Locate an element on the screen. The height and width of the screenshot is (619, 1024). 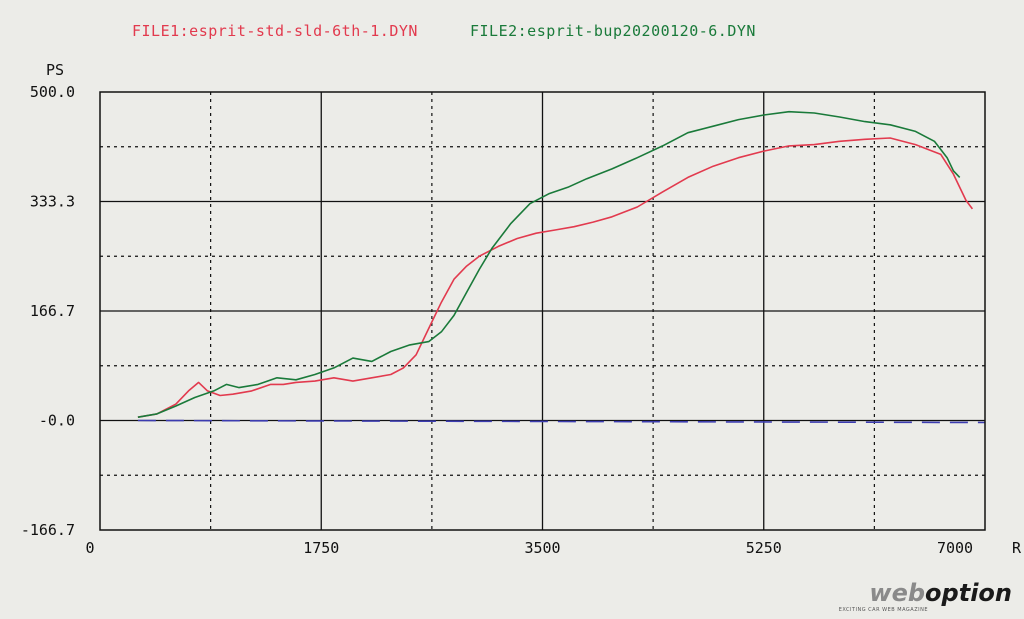
weboption-logo: weboption is located at coordinates (940, 593).